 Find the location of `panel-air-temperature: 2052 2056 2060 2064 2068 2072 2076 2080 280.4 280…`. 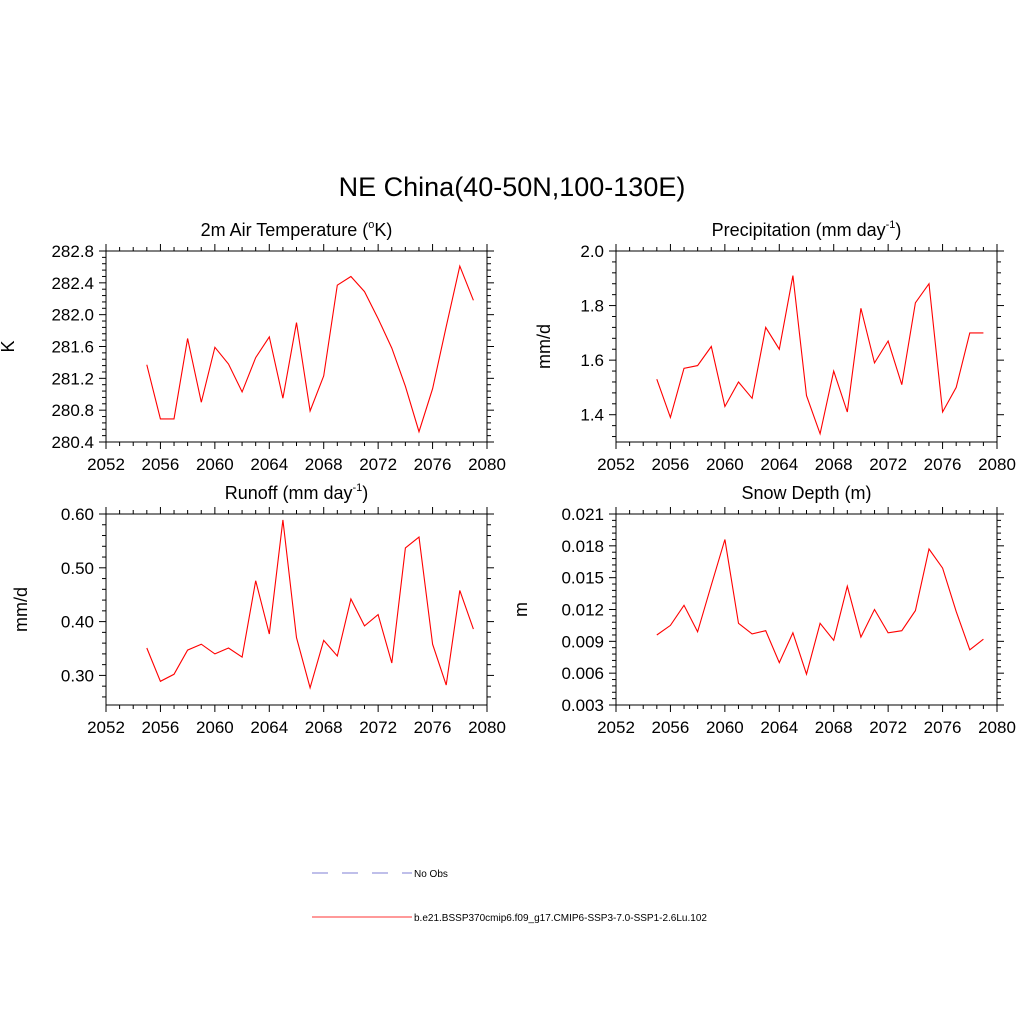

panel-air-temperature: 2052 2056 2060 2064 2068 2072 2076 2080 280.4 280… is located at coordinates (253, 346).